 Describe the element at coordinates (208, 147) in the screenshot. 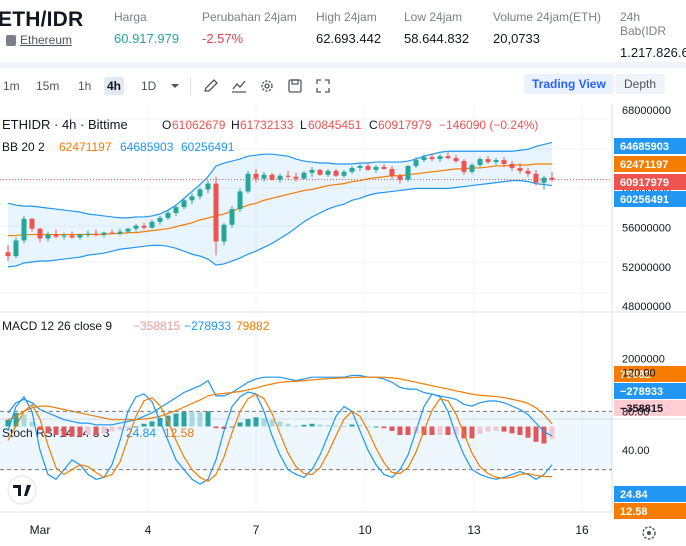

I see `bb-lower-value: 60256491` at that location.